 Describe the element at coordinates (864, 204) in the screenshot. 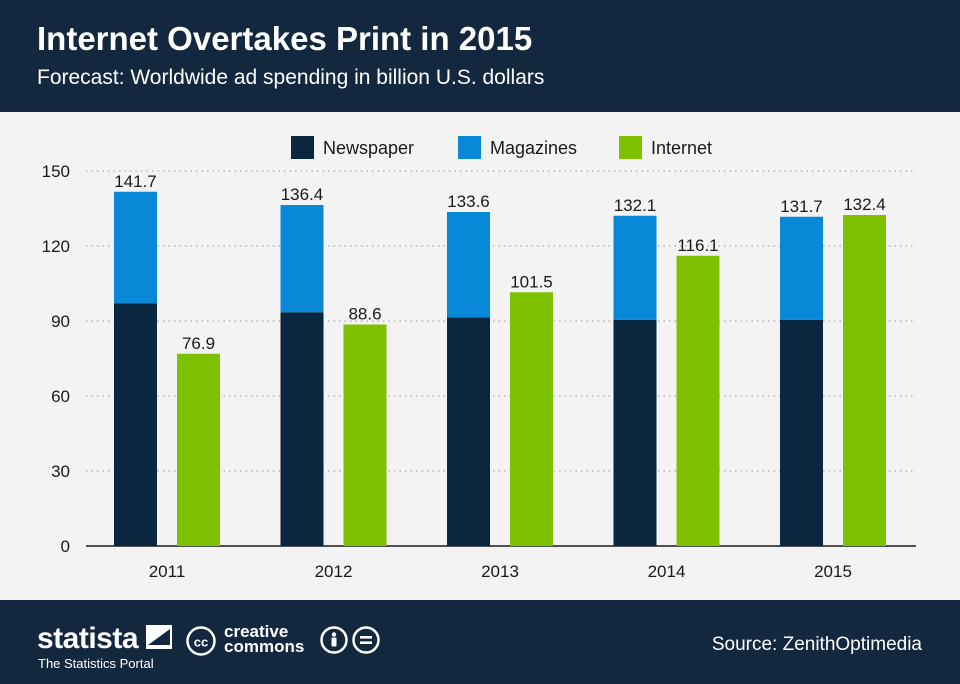

I see `internet-value-label: 132.4` at that location.